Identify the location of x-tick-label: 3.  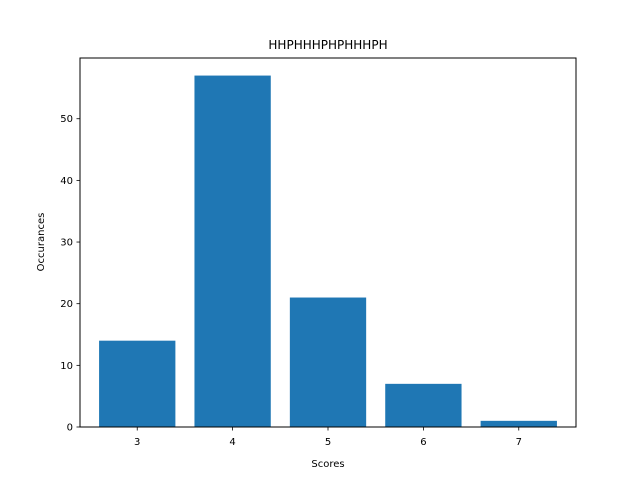
(137, 442).